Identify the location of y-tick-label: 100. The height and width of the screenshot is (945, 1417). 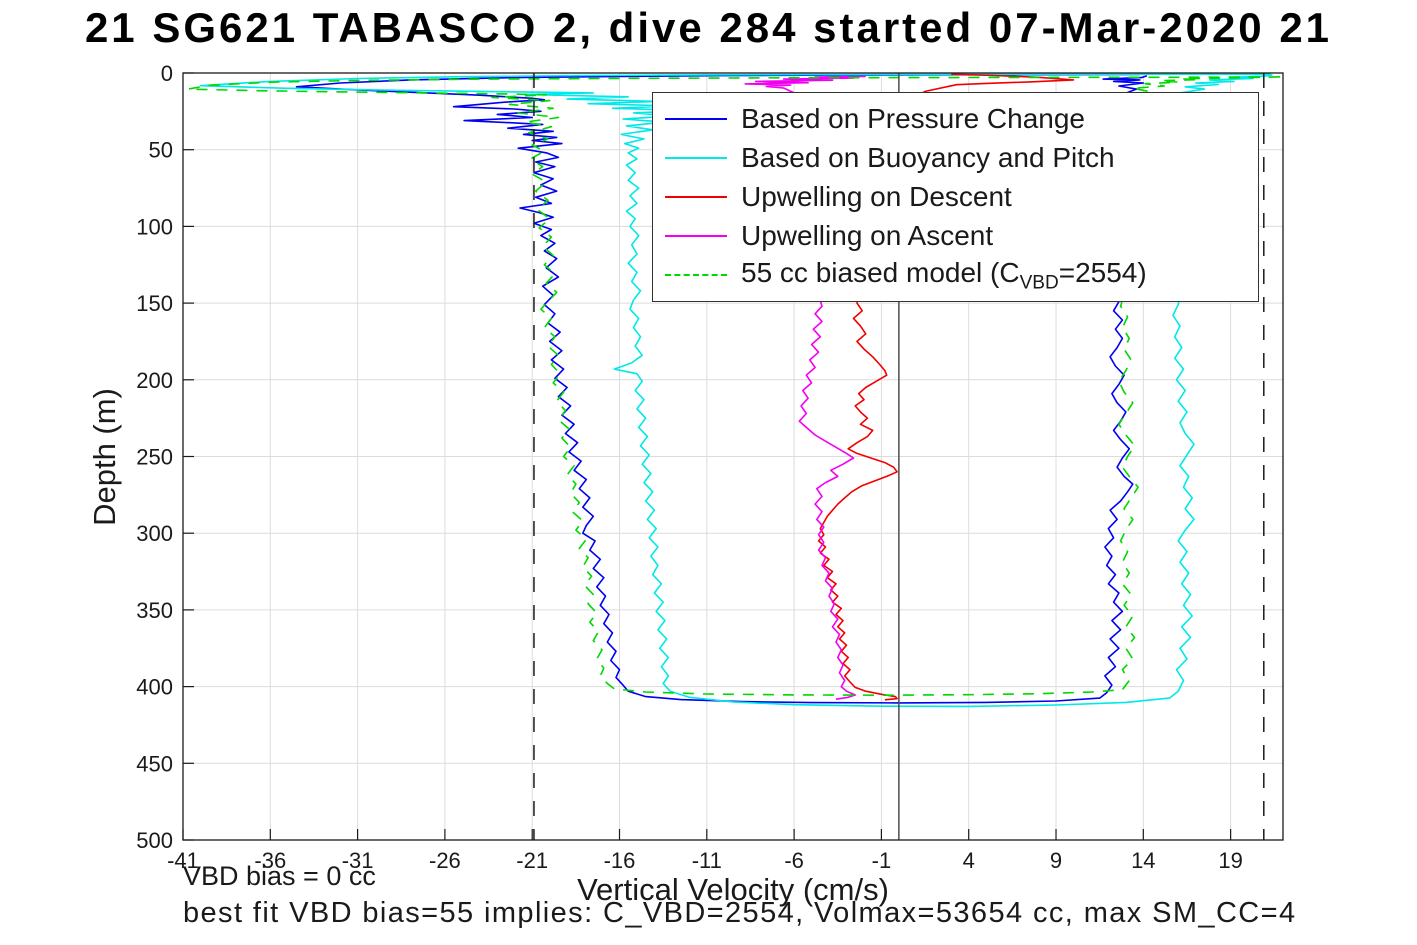
(154, 226).